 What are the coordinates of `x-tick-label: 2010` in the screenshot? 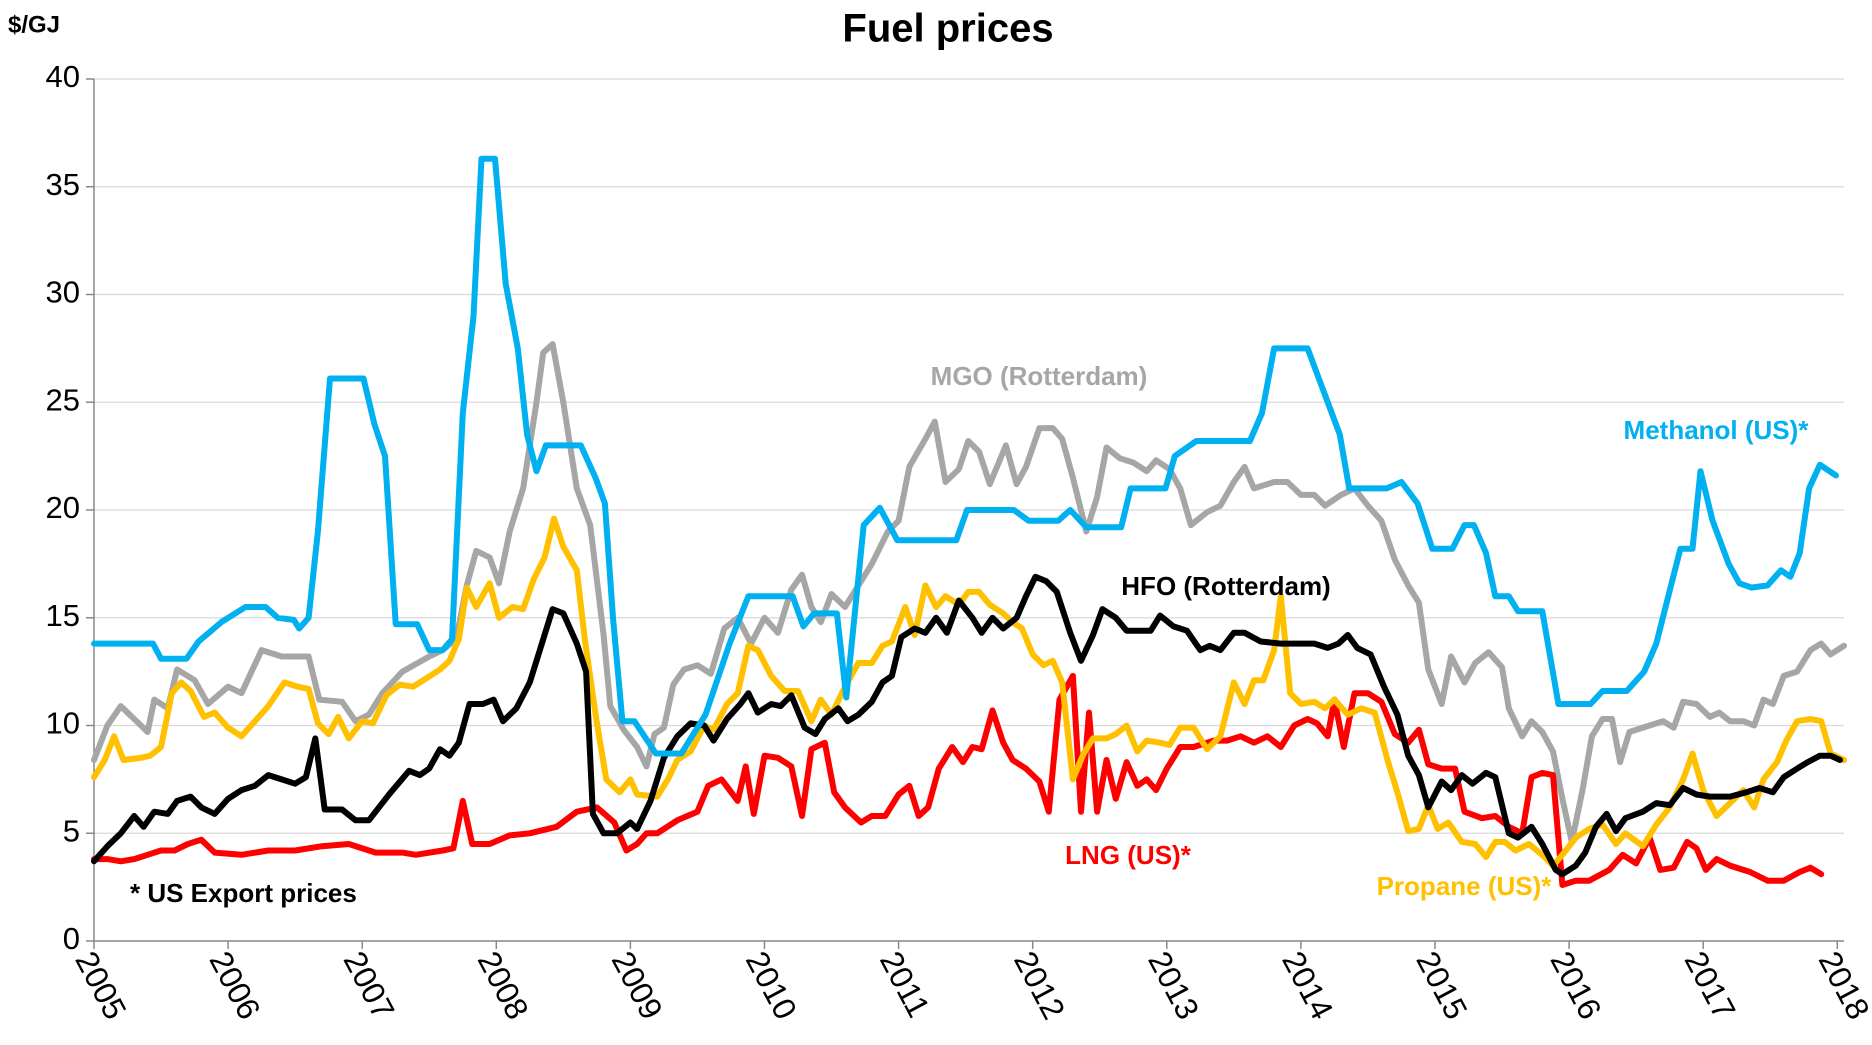 It's located at (771, 985).